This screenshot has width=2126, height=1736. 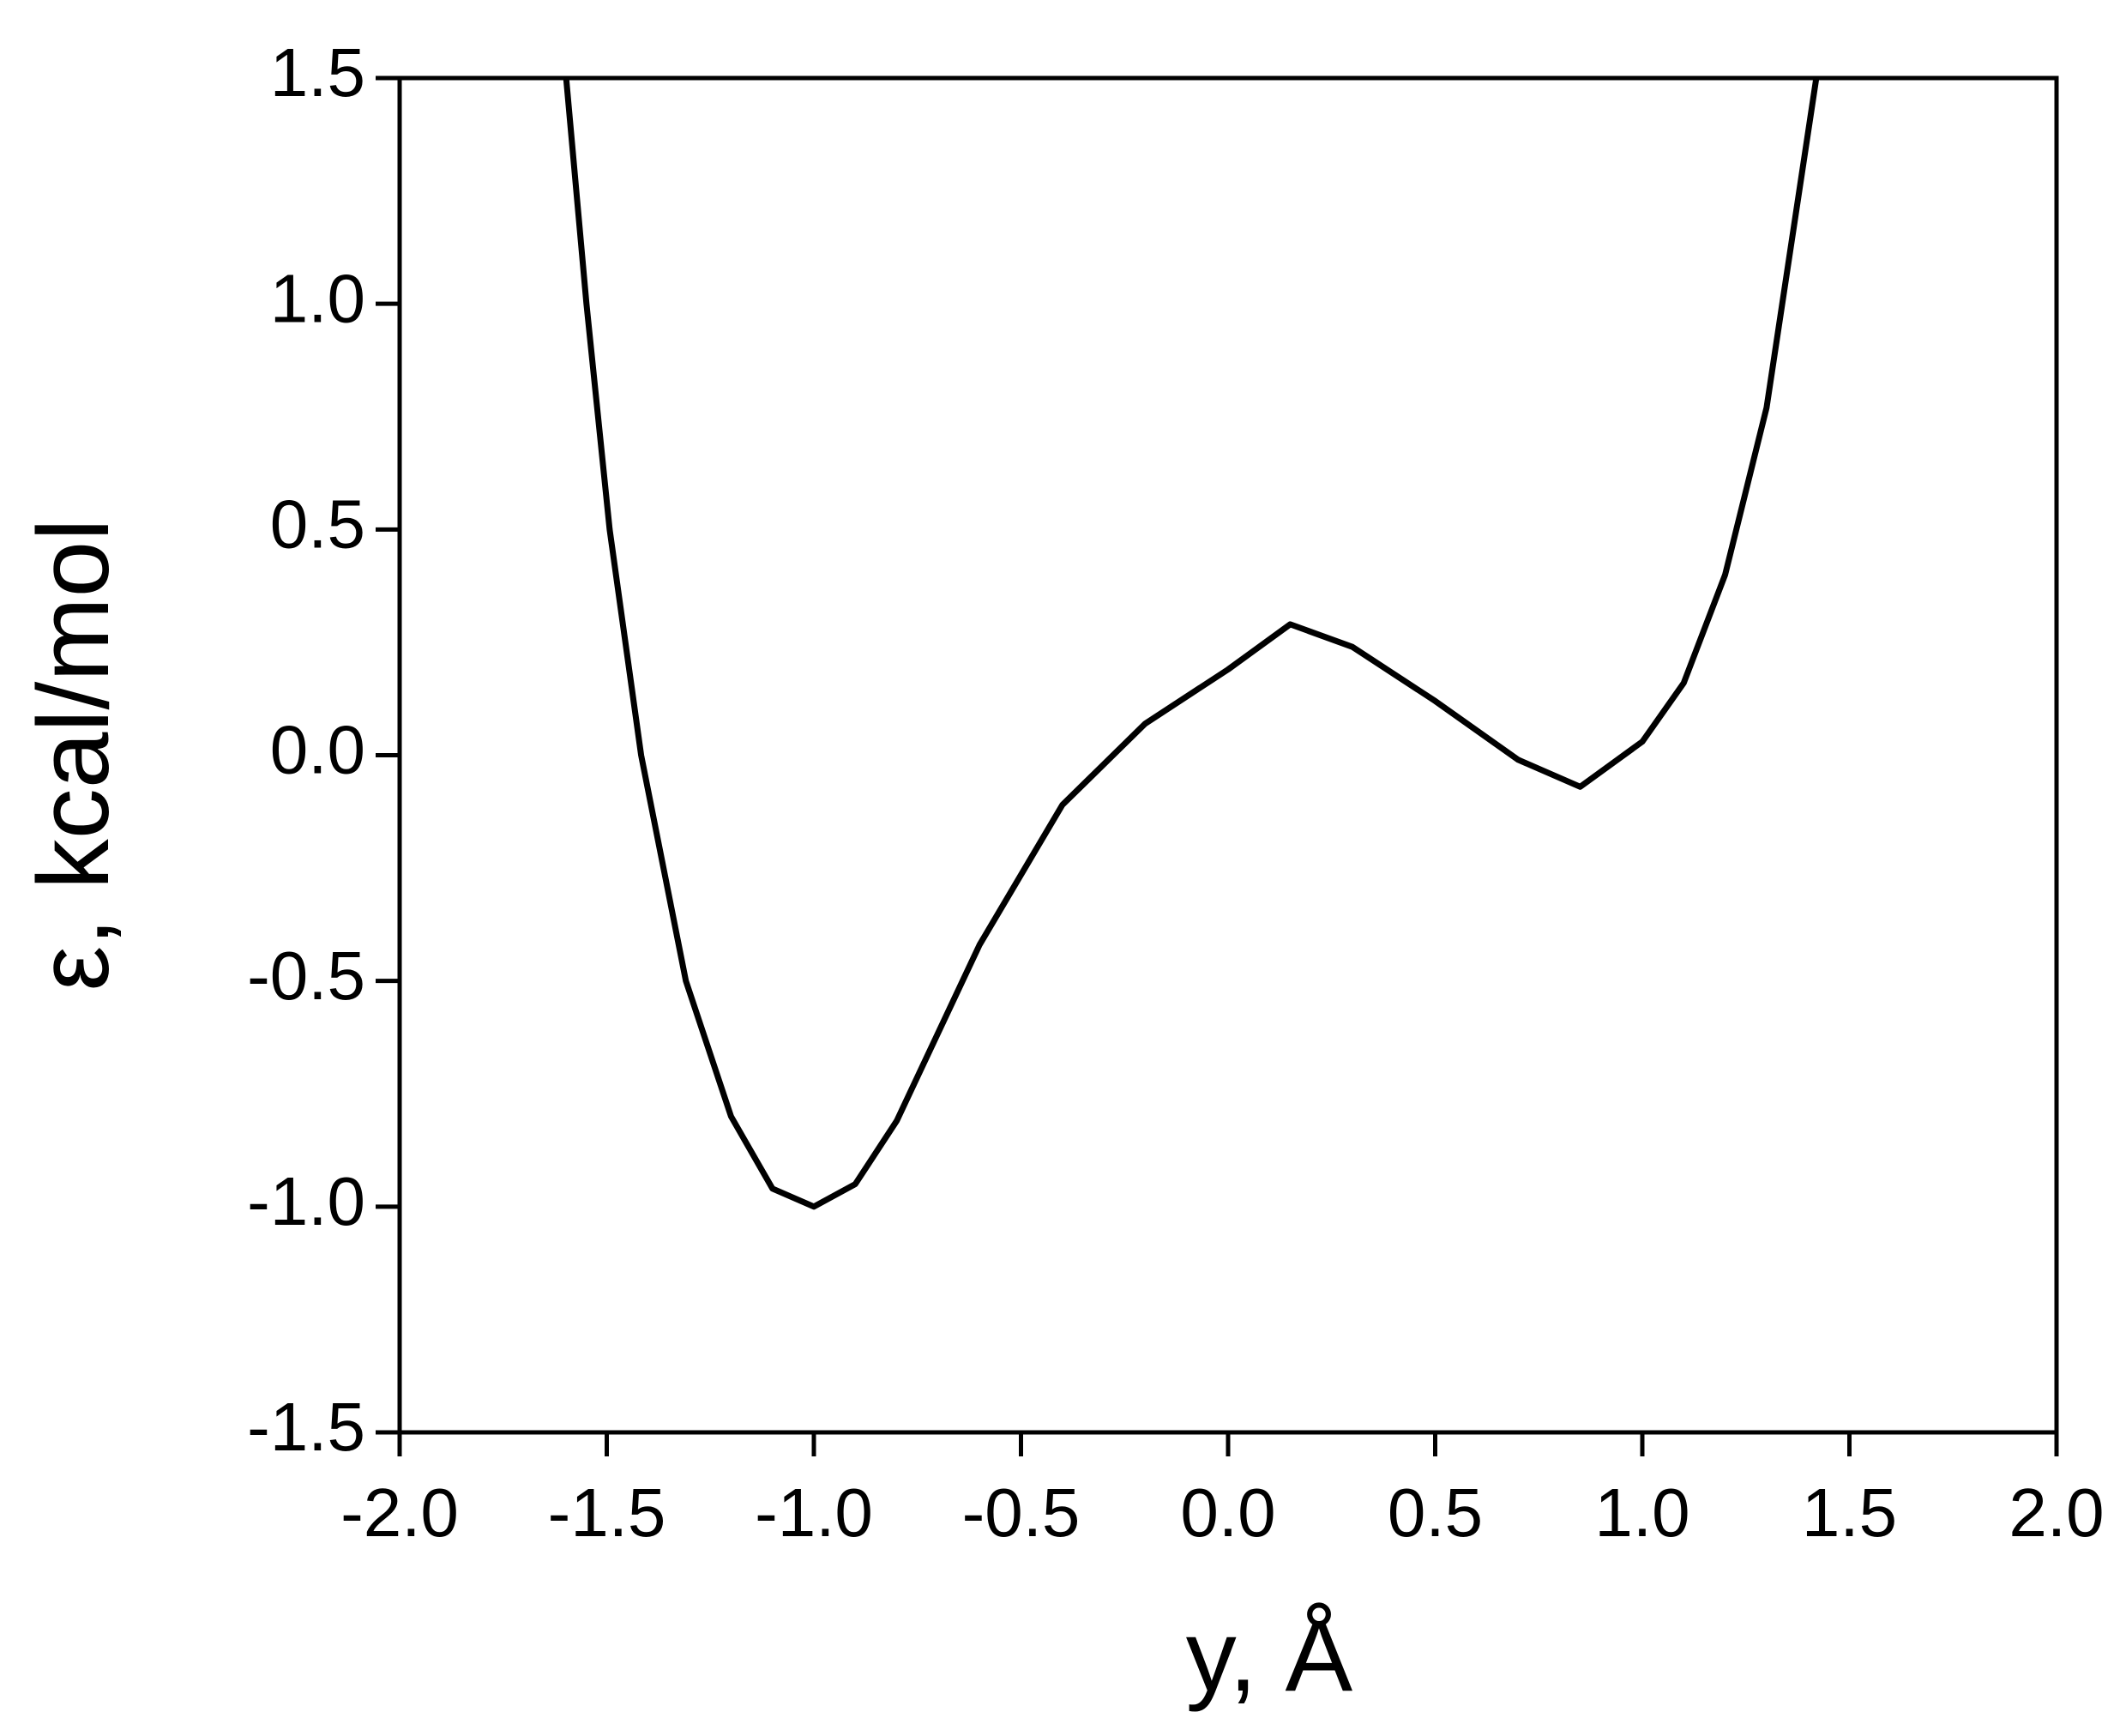 What do you see at coordinates (317, 523) in the screenshot?
I see `y-tick-label: 0.5` at bounding box center [317, 523].